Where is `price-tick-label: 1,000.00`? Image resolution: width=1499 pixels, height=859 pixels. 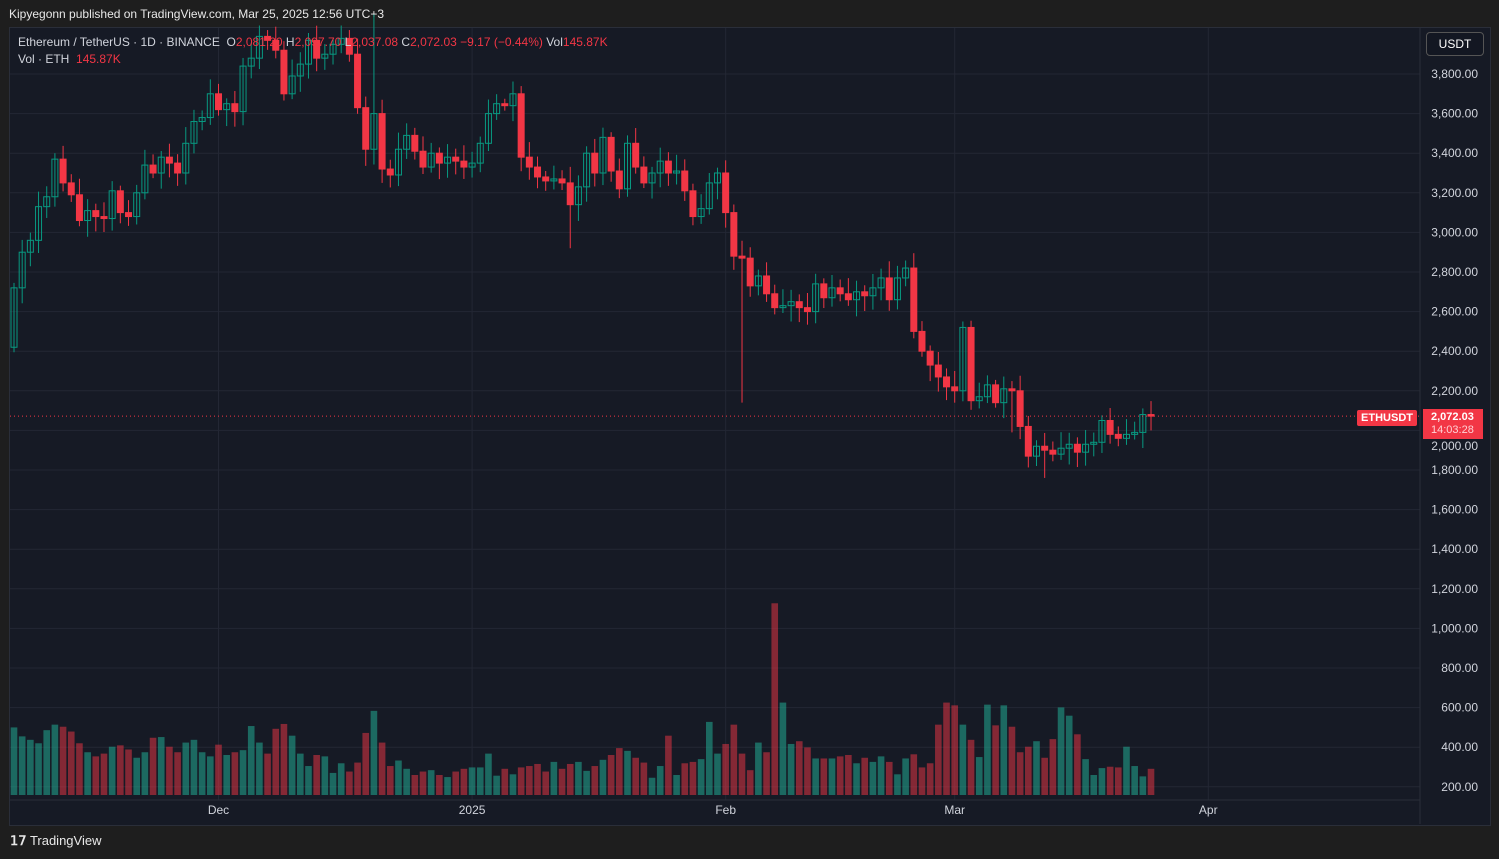
price-tick-label: 1,000.00 is located at coordinates (1454, 628).